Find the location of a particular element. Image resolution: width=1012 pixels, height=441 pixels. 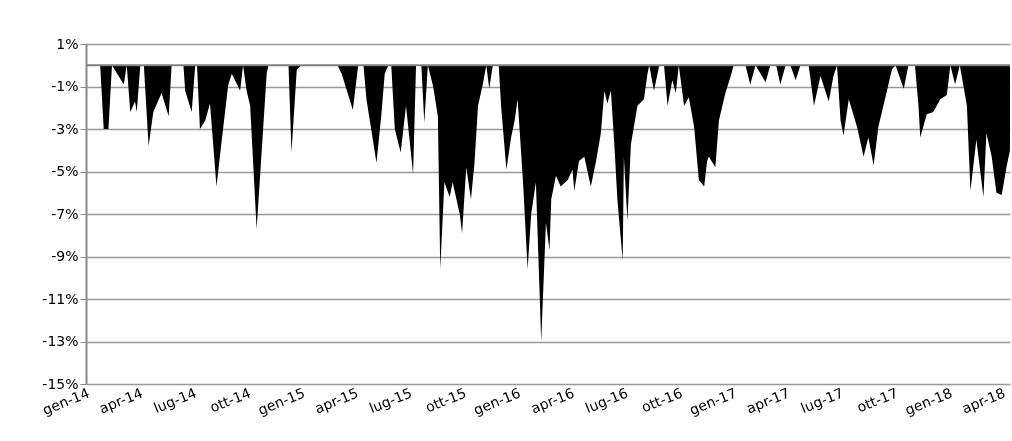

y-tick-label: -15% is located at coordinates (60, 383).